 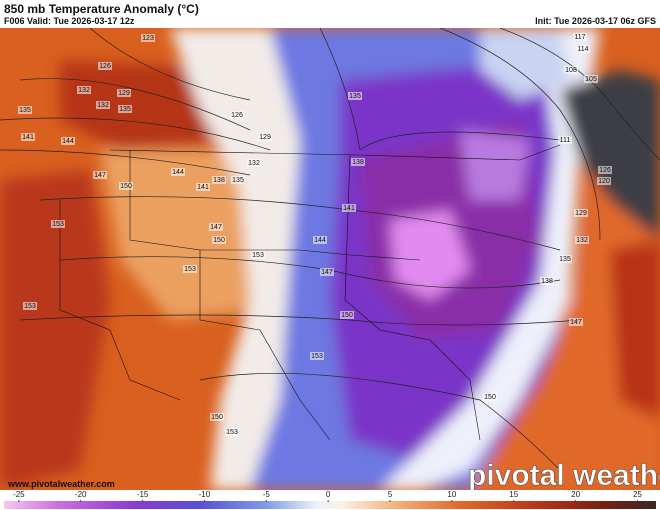 What do you see at coordinates (19, 494) in the screenshot?
I see `colorbar-tick-label: -25` at bounding box center [19, 494].